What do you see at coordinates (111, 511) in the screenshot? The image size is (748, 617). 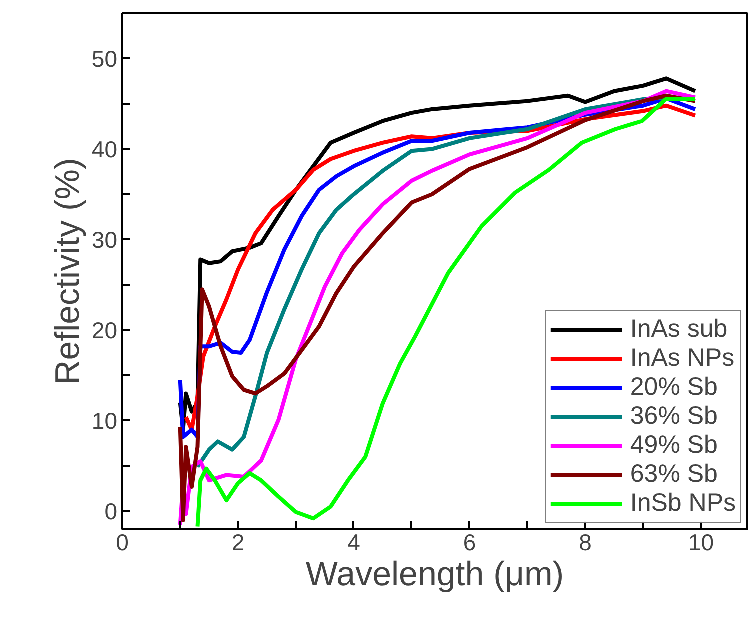 I see `y-tick-label: 0` at bounding box center [111, 511].